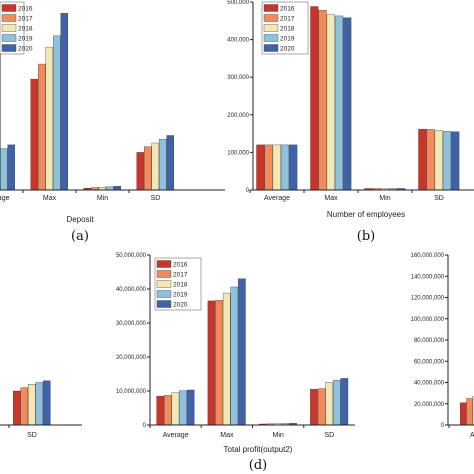  I want to click on bar-b-sd-2018, so click(438, 160).